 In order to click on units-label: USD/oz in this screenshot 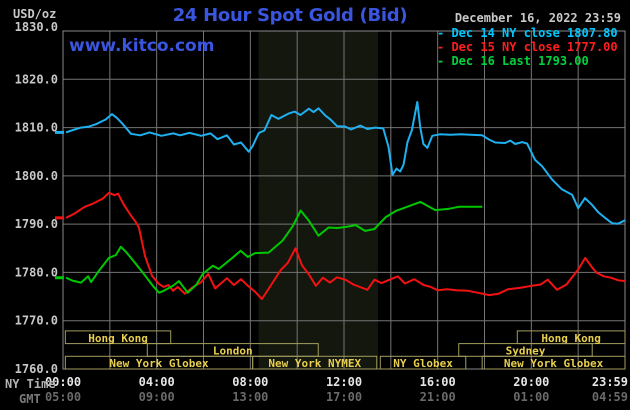, I will do `click(35, 14)`.